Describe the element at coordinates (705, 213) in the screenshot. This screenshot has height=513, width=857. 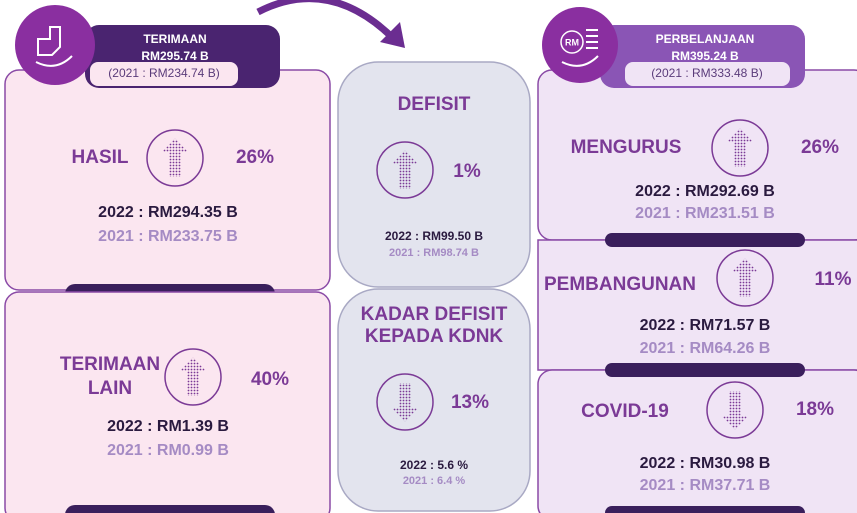
I see `previous: 2021 : RM231.51 B` at that location.